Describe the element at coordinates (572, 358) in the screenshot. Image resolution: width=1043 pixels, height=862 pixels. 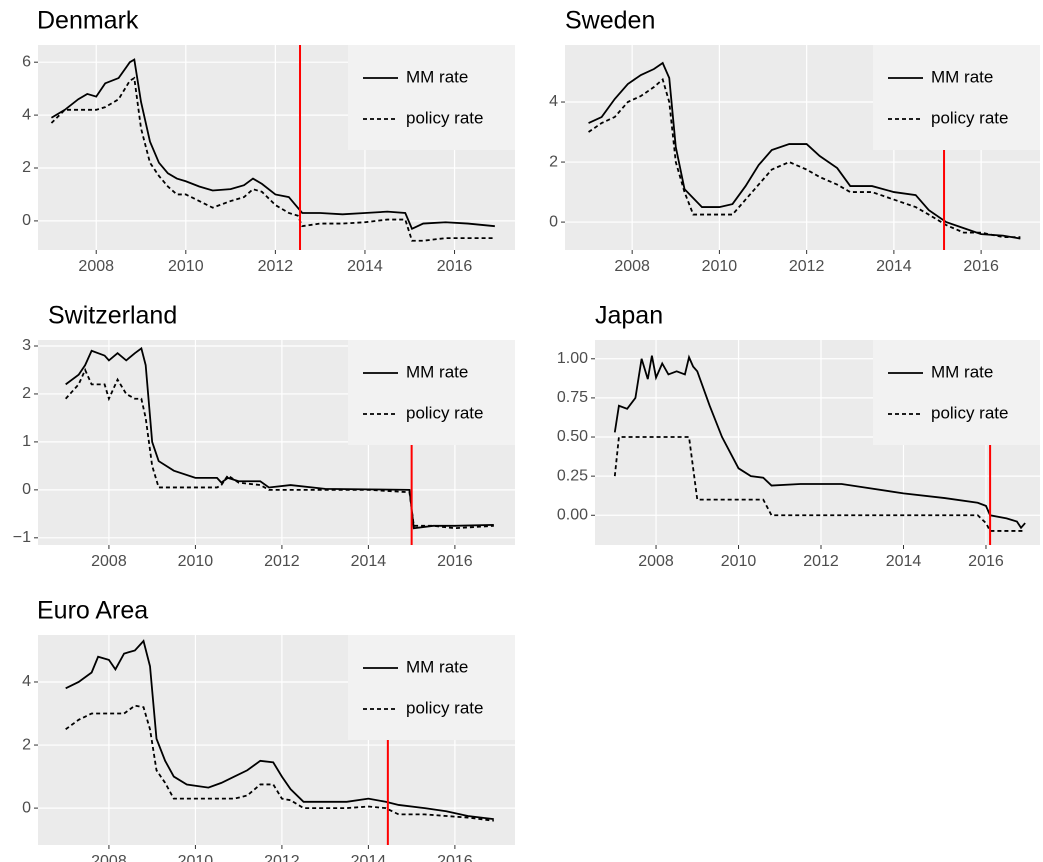
I see `y-tick-label: 1.00` at that location.